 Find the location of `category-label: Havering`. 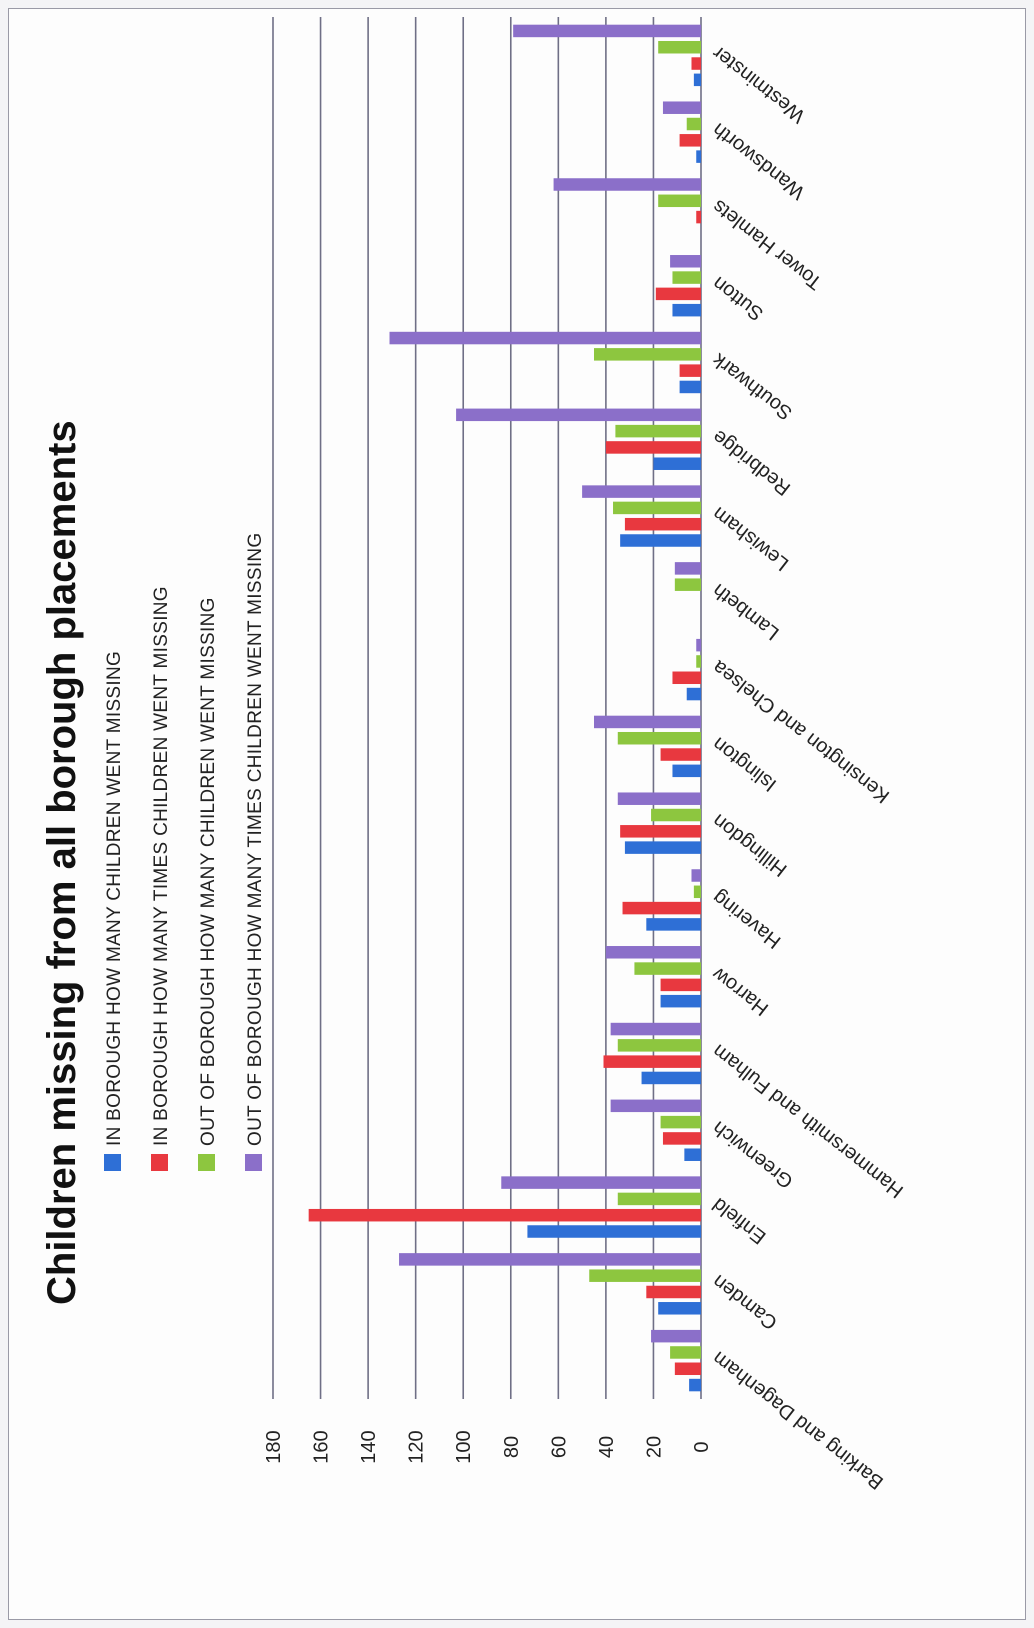

category-label: Havering is located at coordinates (747, 919).